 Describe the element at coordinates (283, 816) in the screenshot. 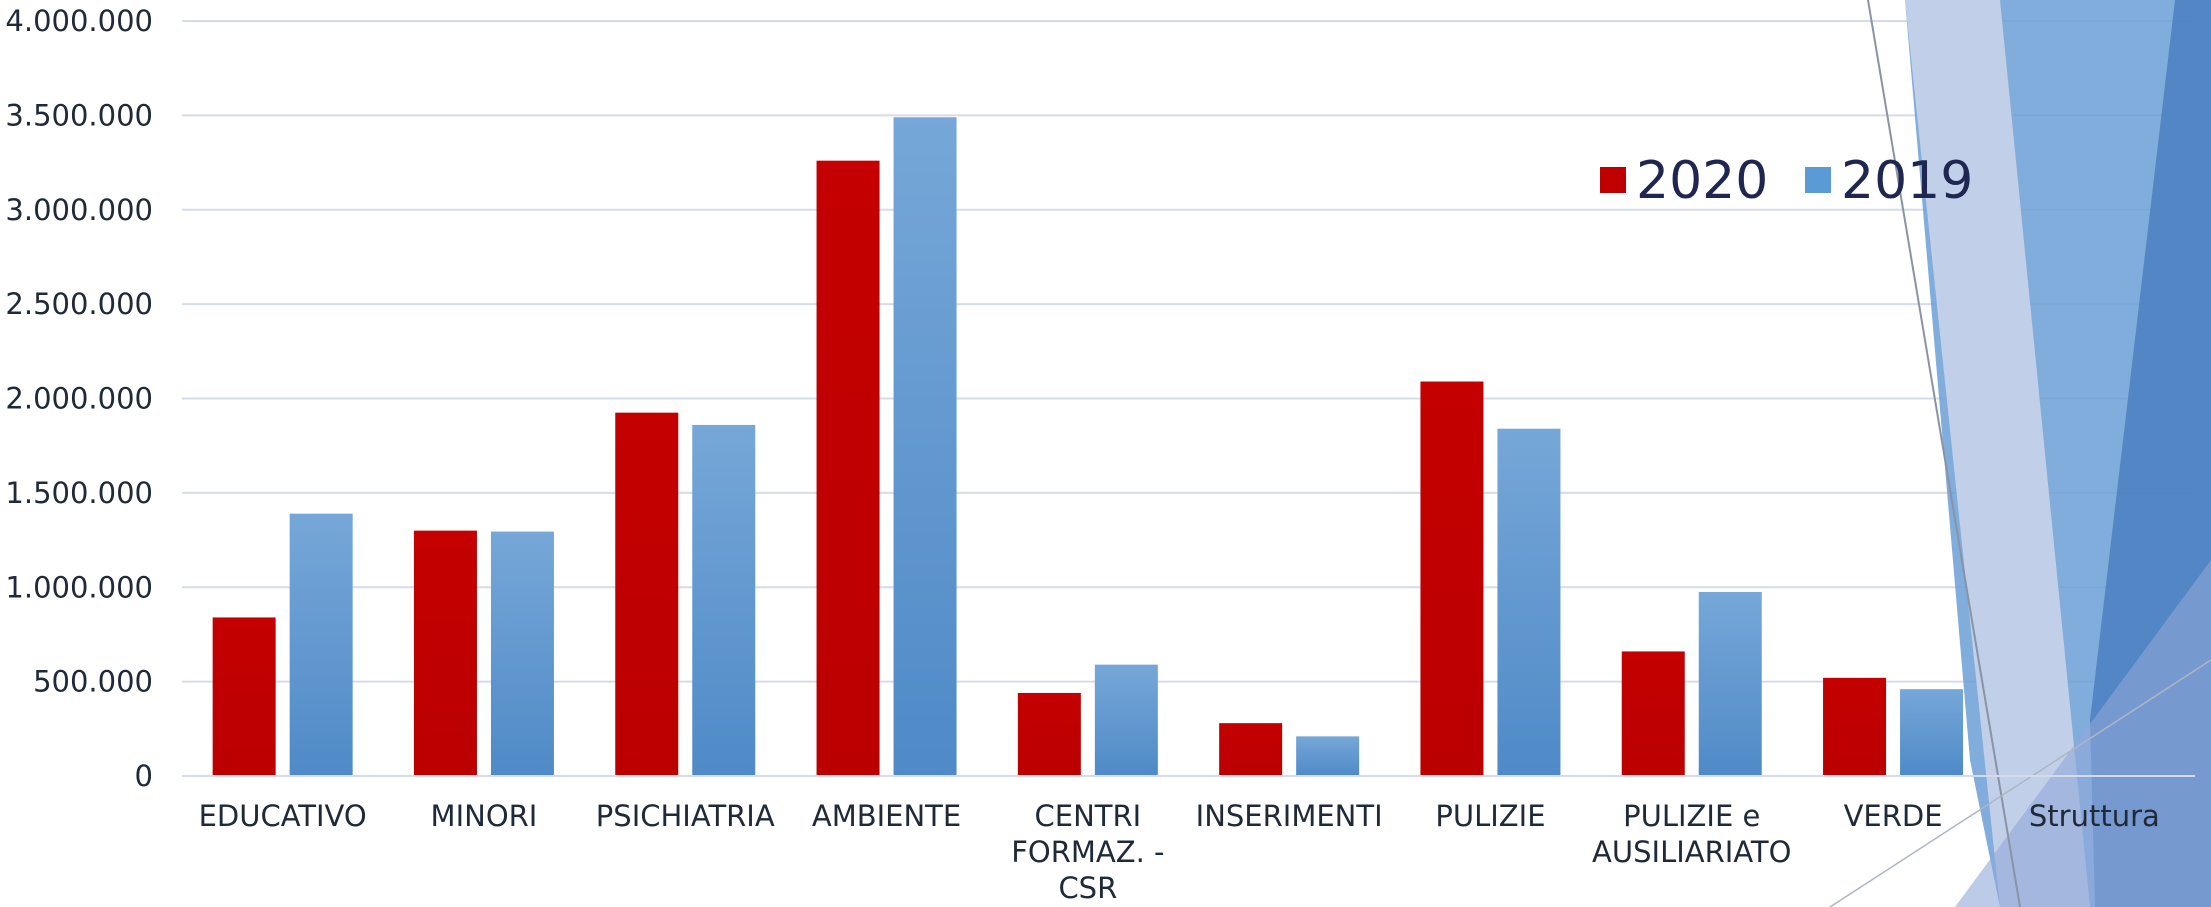

I see `x-tick-label: EDUCATIVO` at that location.